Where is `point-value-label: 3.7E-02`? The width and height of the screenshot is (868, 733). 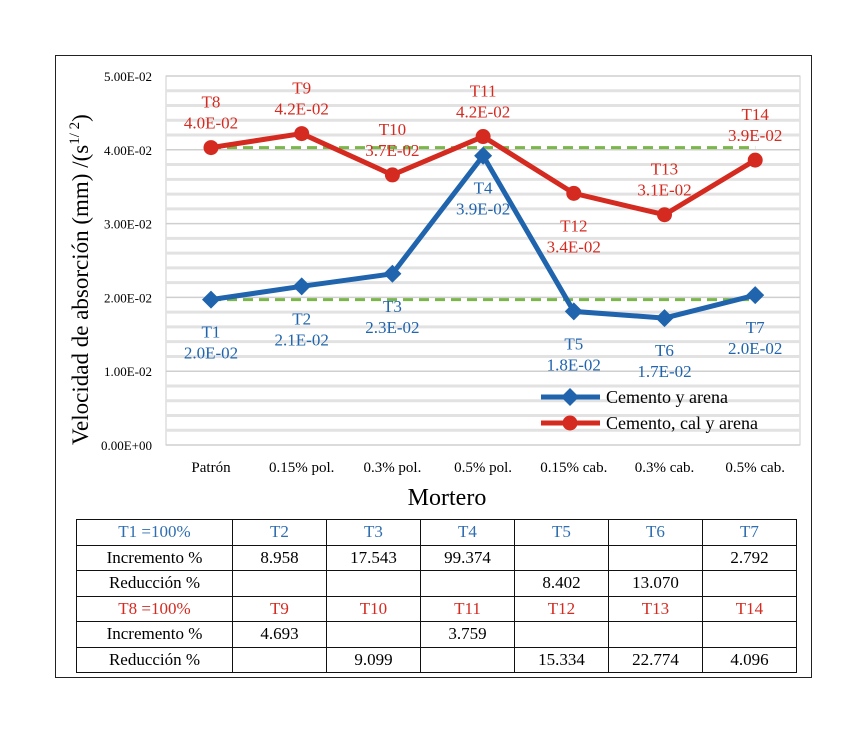
point-value-label: 3.7E-02 is located at coordinates (392, 150).